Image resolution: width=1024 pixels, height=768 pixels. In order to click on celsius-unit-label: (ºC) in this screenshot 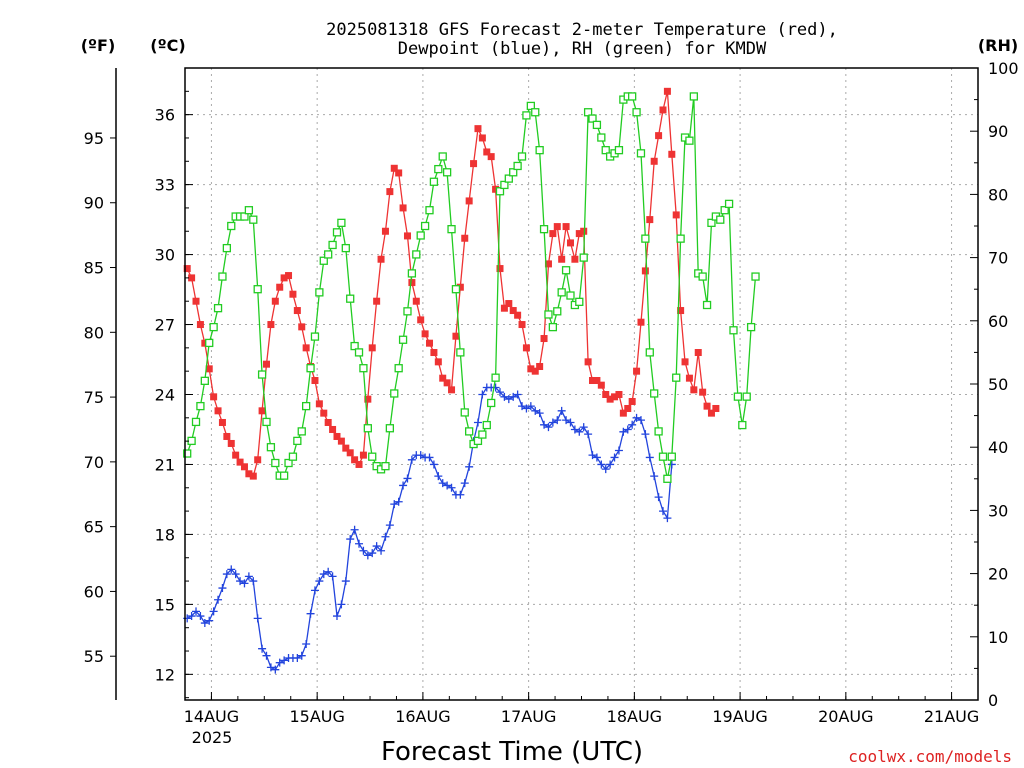, I will do `click(167, 45)`.